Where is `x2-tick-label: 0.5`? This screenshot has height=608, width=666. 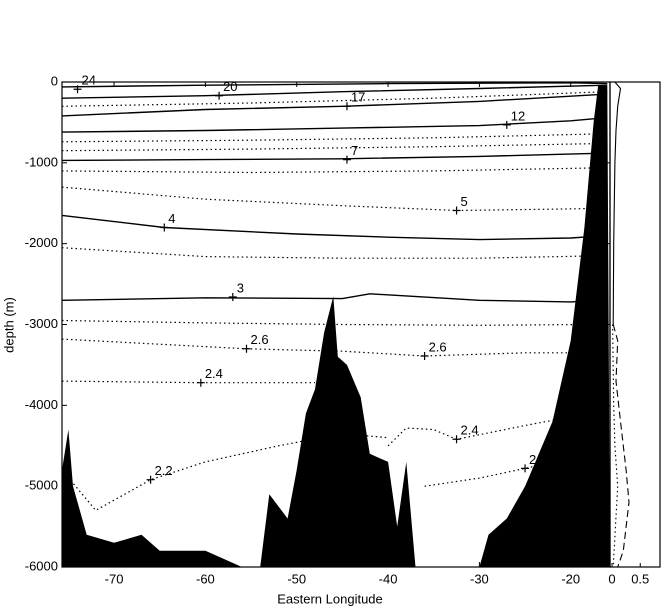
x2-tick-label: 0.5 is located at coordinates (640, 578).